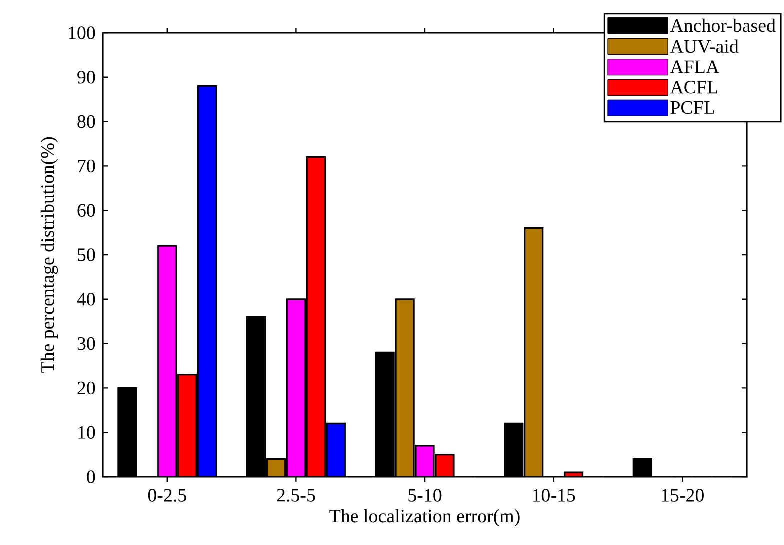 This screenshot has width=784, height=545. I want to click on legend-label: Anchor-based, so click(723, 25).